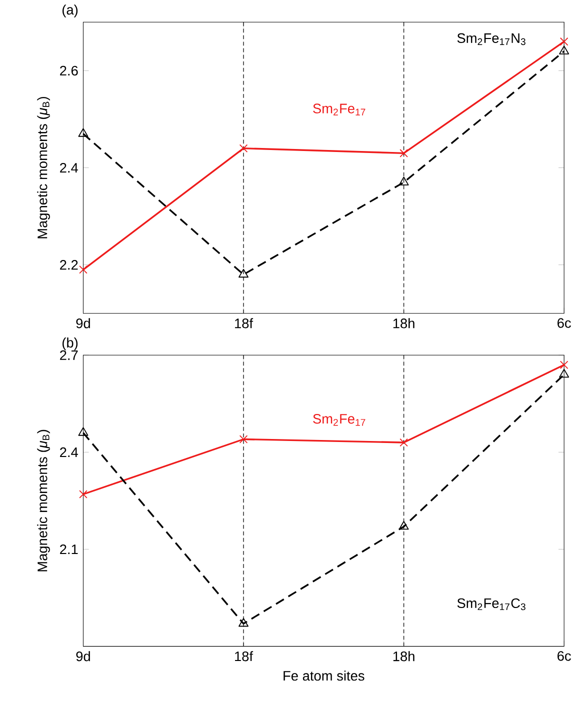 The height and width of the screenshot is (708, 576). What do you see at coordinates (491, 39) in the screenshot?
I see `text: Sm$_{2}$Fe$_{17}$N$_{3}$` at bounding box center [491, 39].